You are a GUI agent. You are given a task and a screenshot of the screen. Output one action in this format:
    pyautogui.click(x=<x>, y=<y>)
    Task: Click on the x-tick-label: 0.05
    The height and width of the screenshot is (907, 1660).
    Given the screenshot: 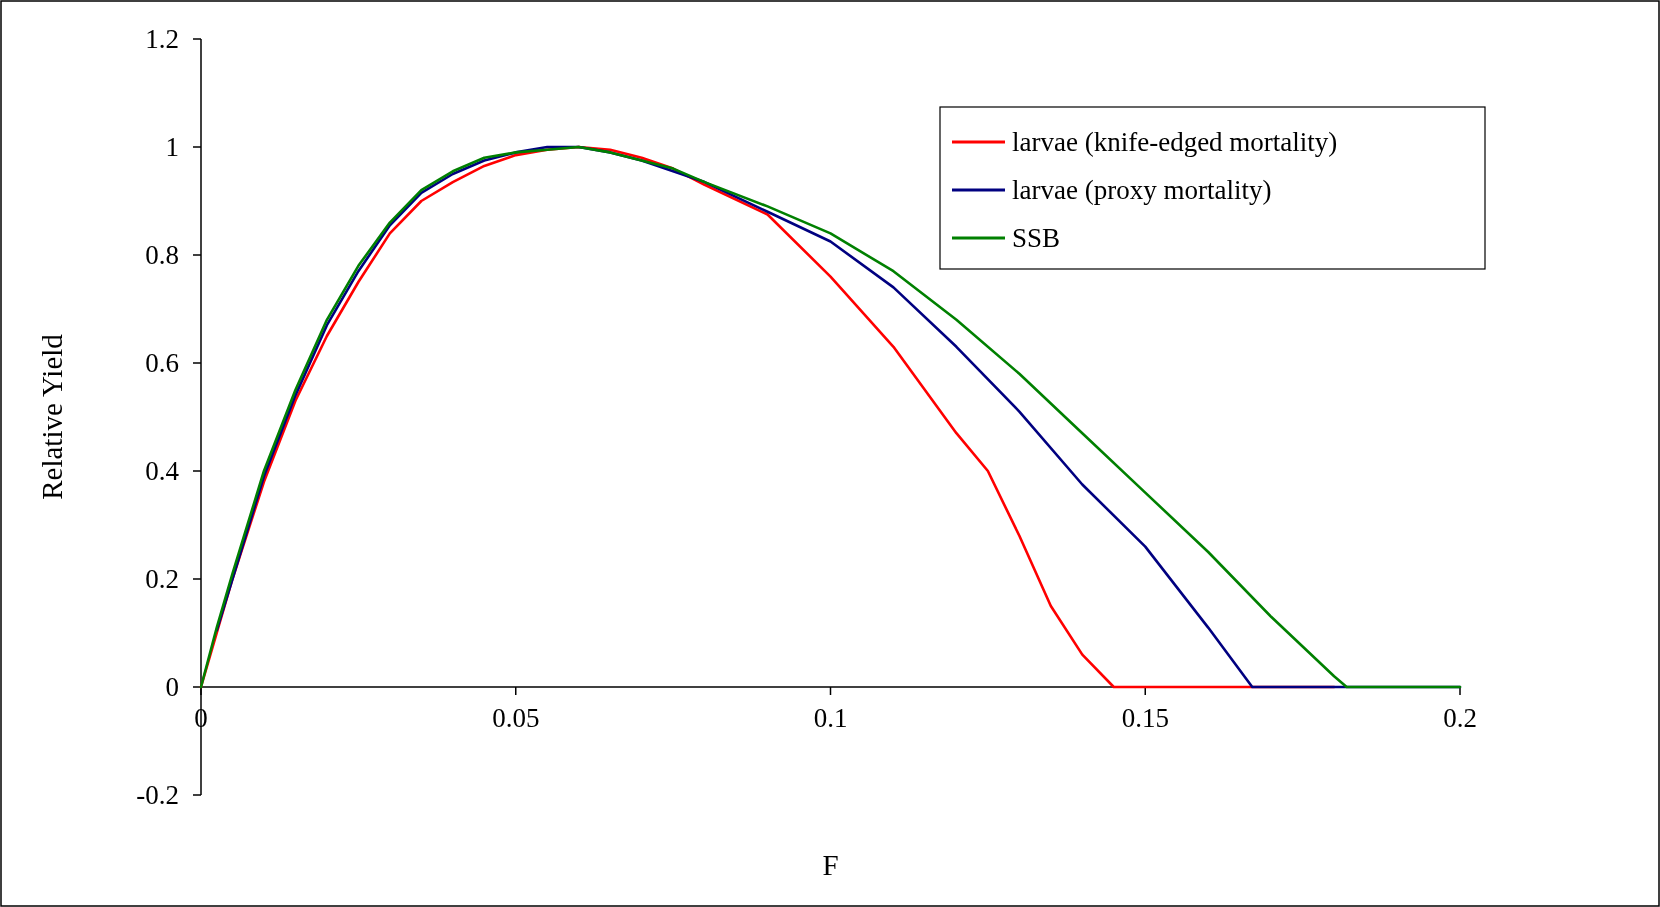 What is the action you would take?
    pyautogui.click(x=516, y=718)
    